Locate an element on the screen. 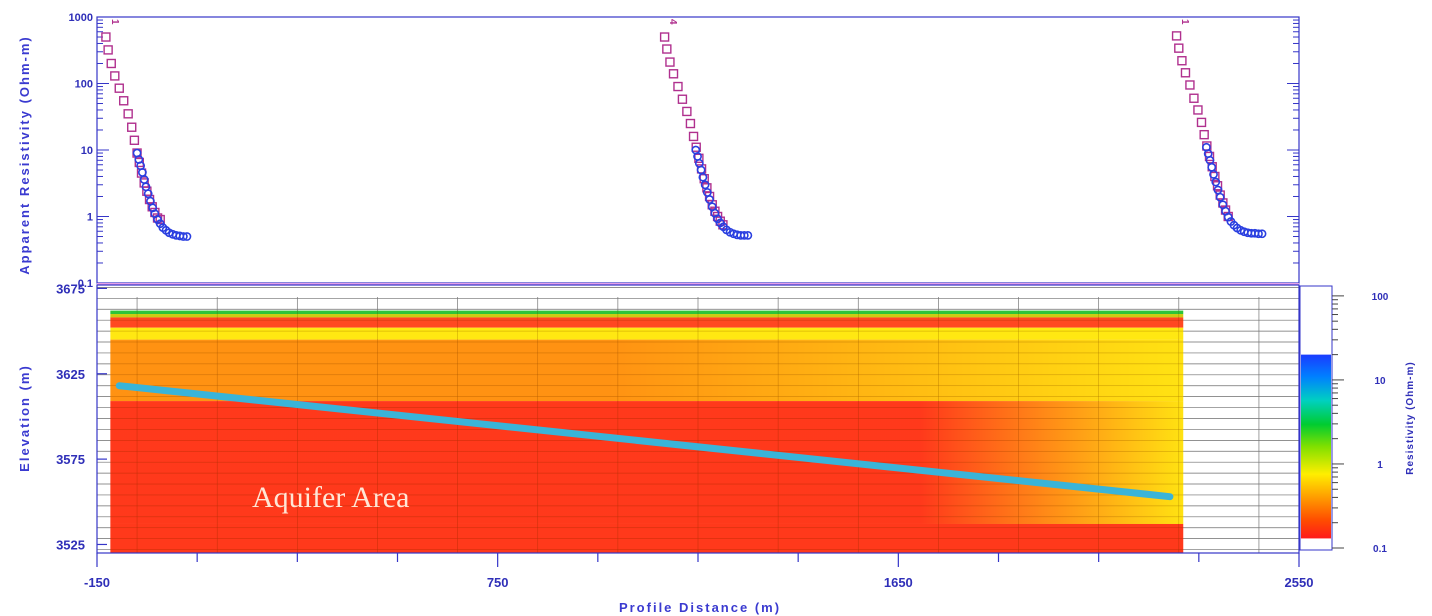 The image size is (1432, 616). x-axis-title: Profile Distance (m) is located at coordinates (700, 607).